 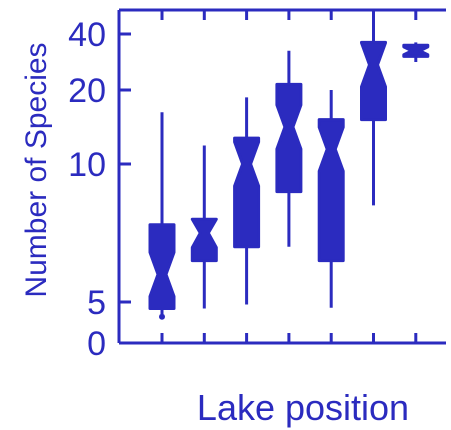 What do you see at coordinates (87, 189) in the screenshot?
I see `y-axis-tick-labels: 05 10 20 40` at bounding box center [87, 189].